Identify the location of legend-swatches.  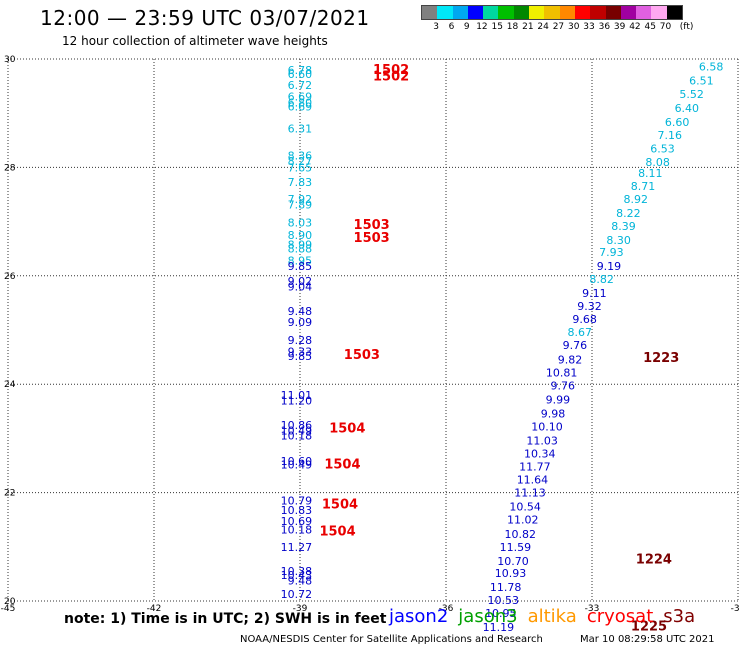
(552, 12).